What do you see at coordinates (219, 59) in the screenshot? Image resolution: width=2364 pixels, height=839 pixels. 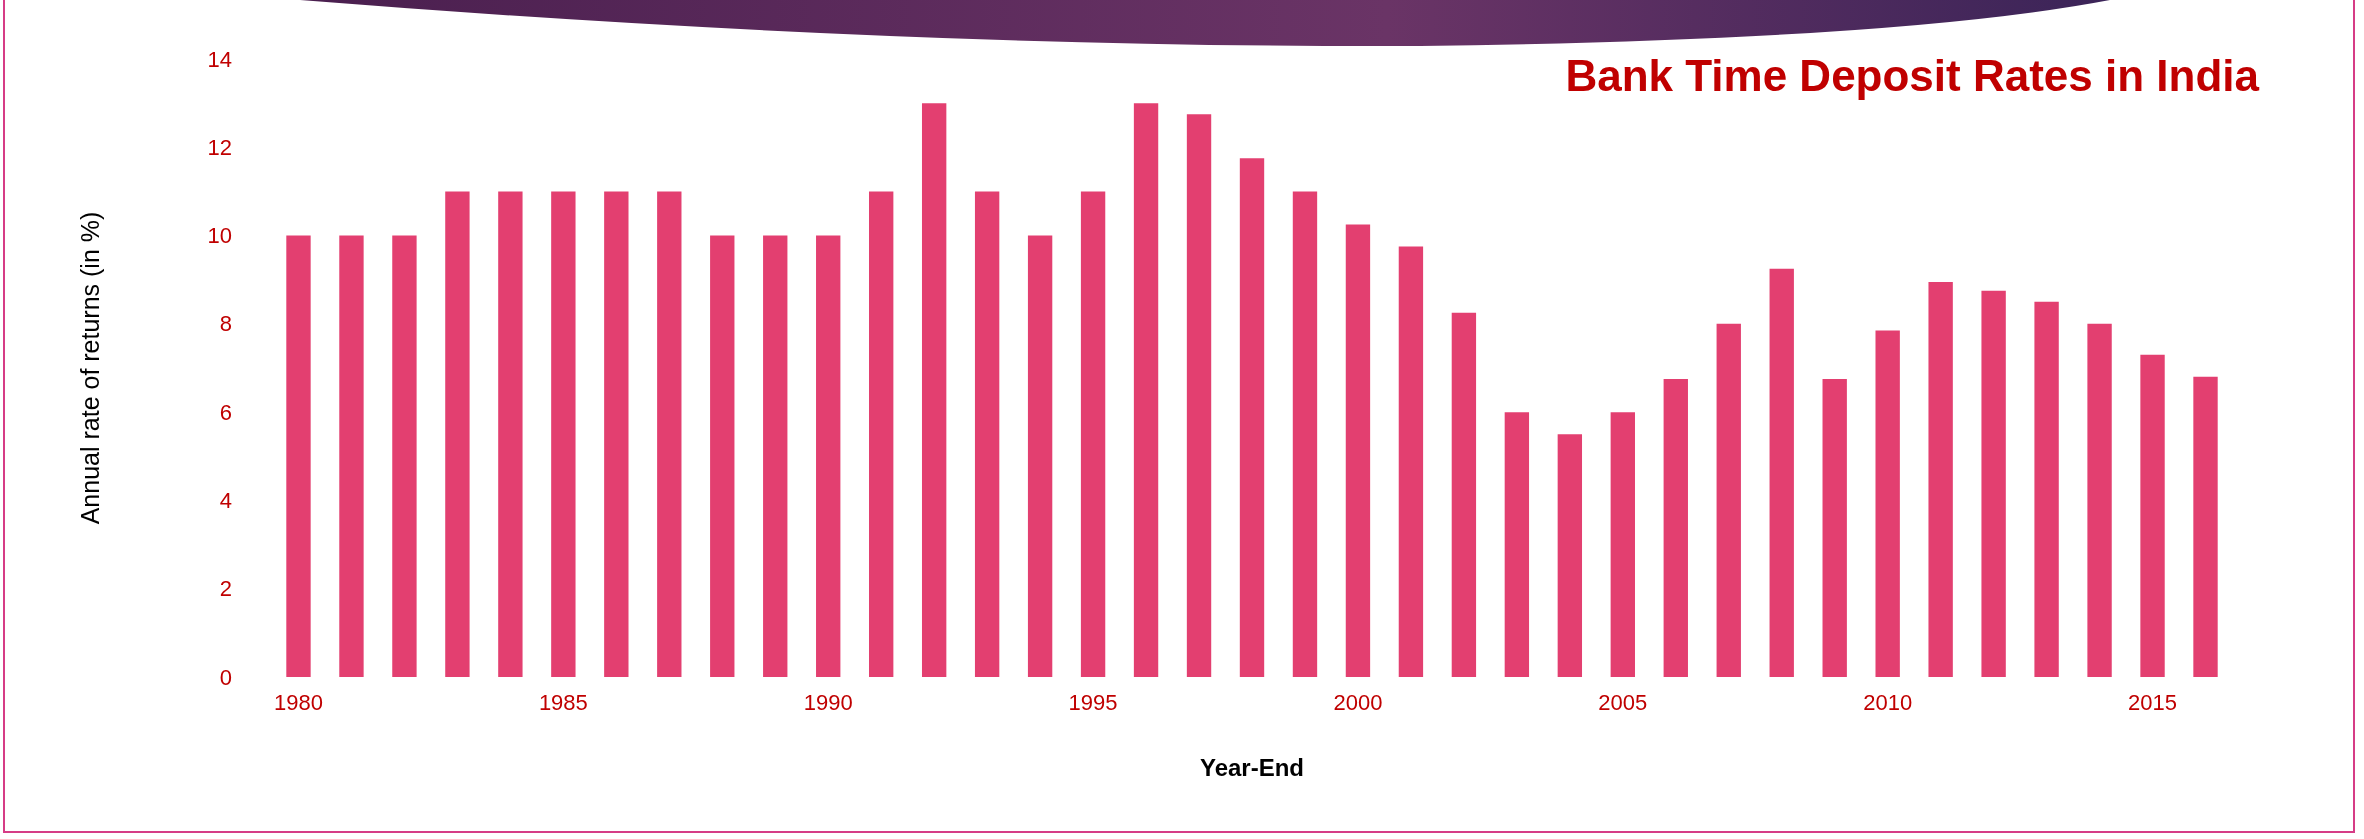 I see `y-tick-label: 14` at bounding box center [219, 59].